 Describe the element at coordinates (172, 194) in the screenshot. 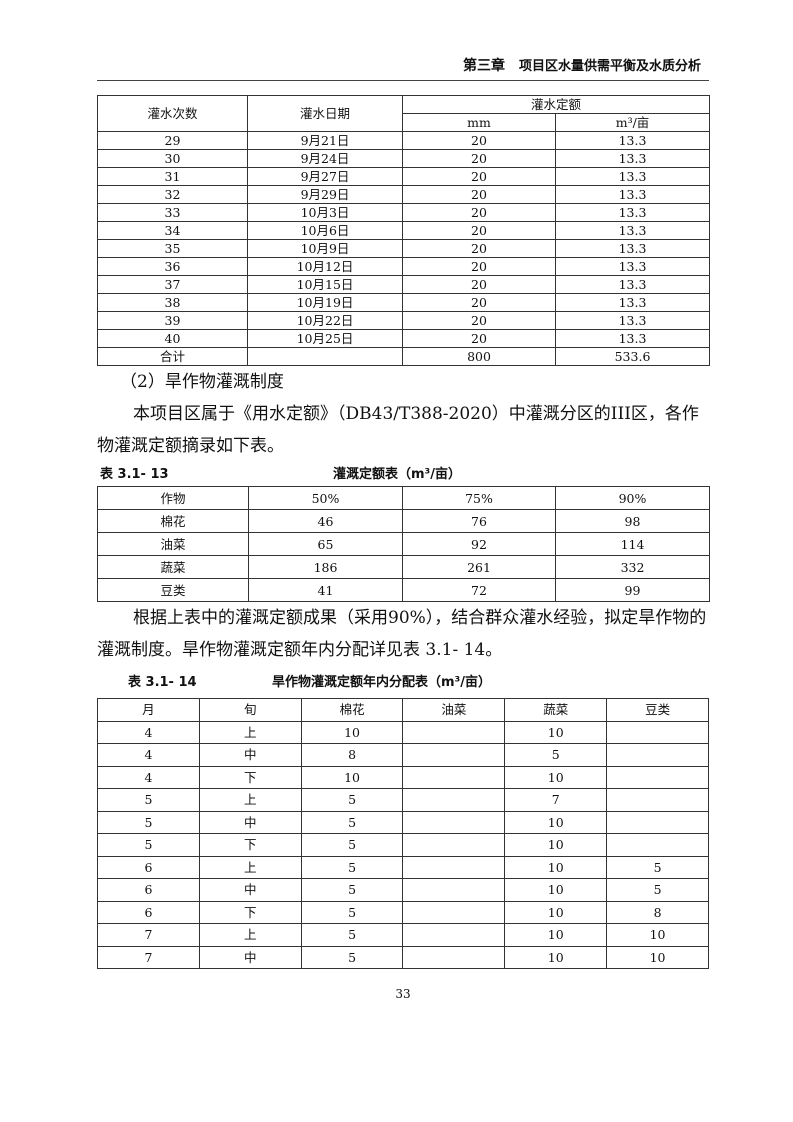

I see `table-cell: 32` at that location.